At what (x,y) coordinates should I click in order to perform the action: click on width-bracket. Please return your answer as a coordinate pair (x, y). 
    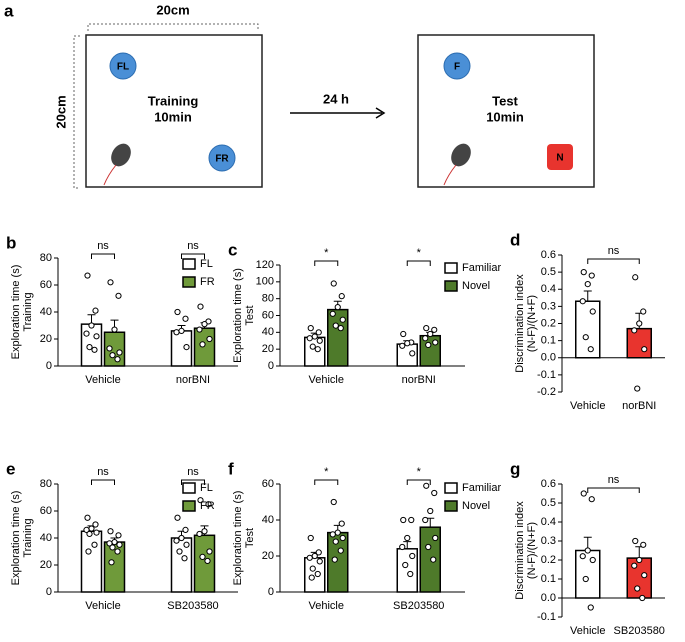
    Looking at the image, I should click on (173, 27).